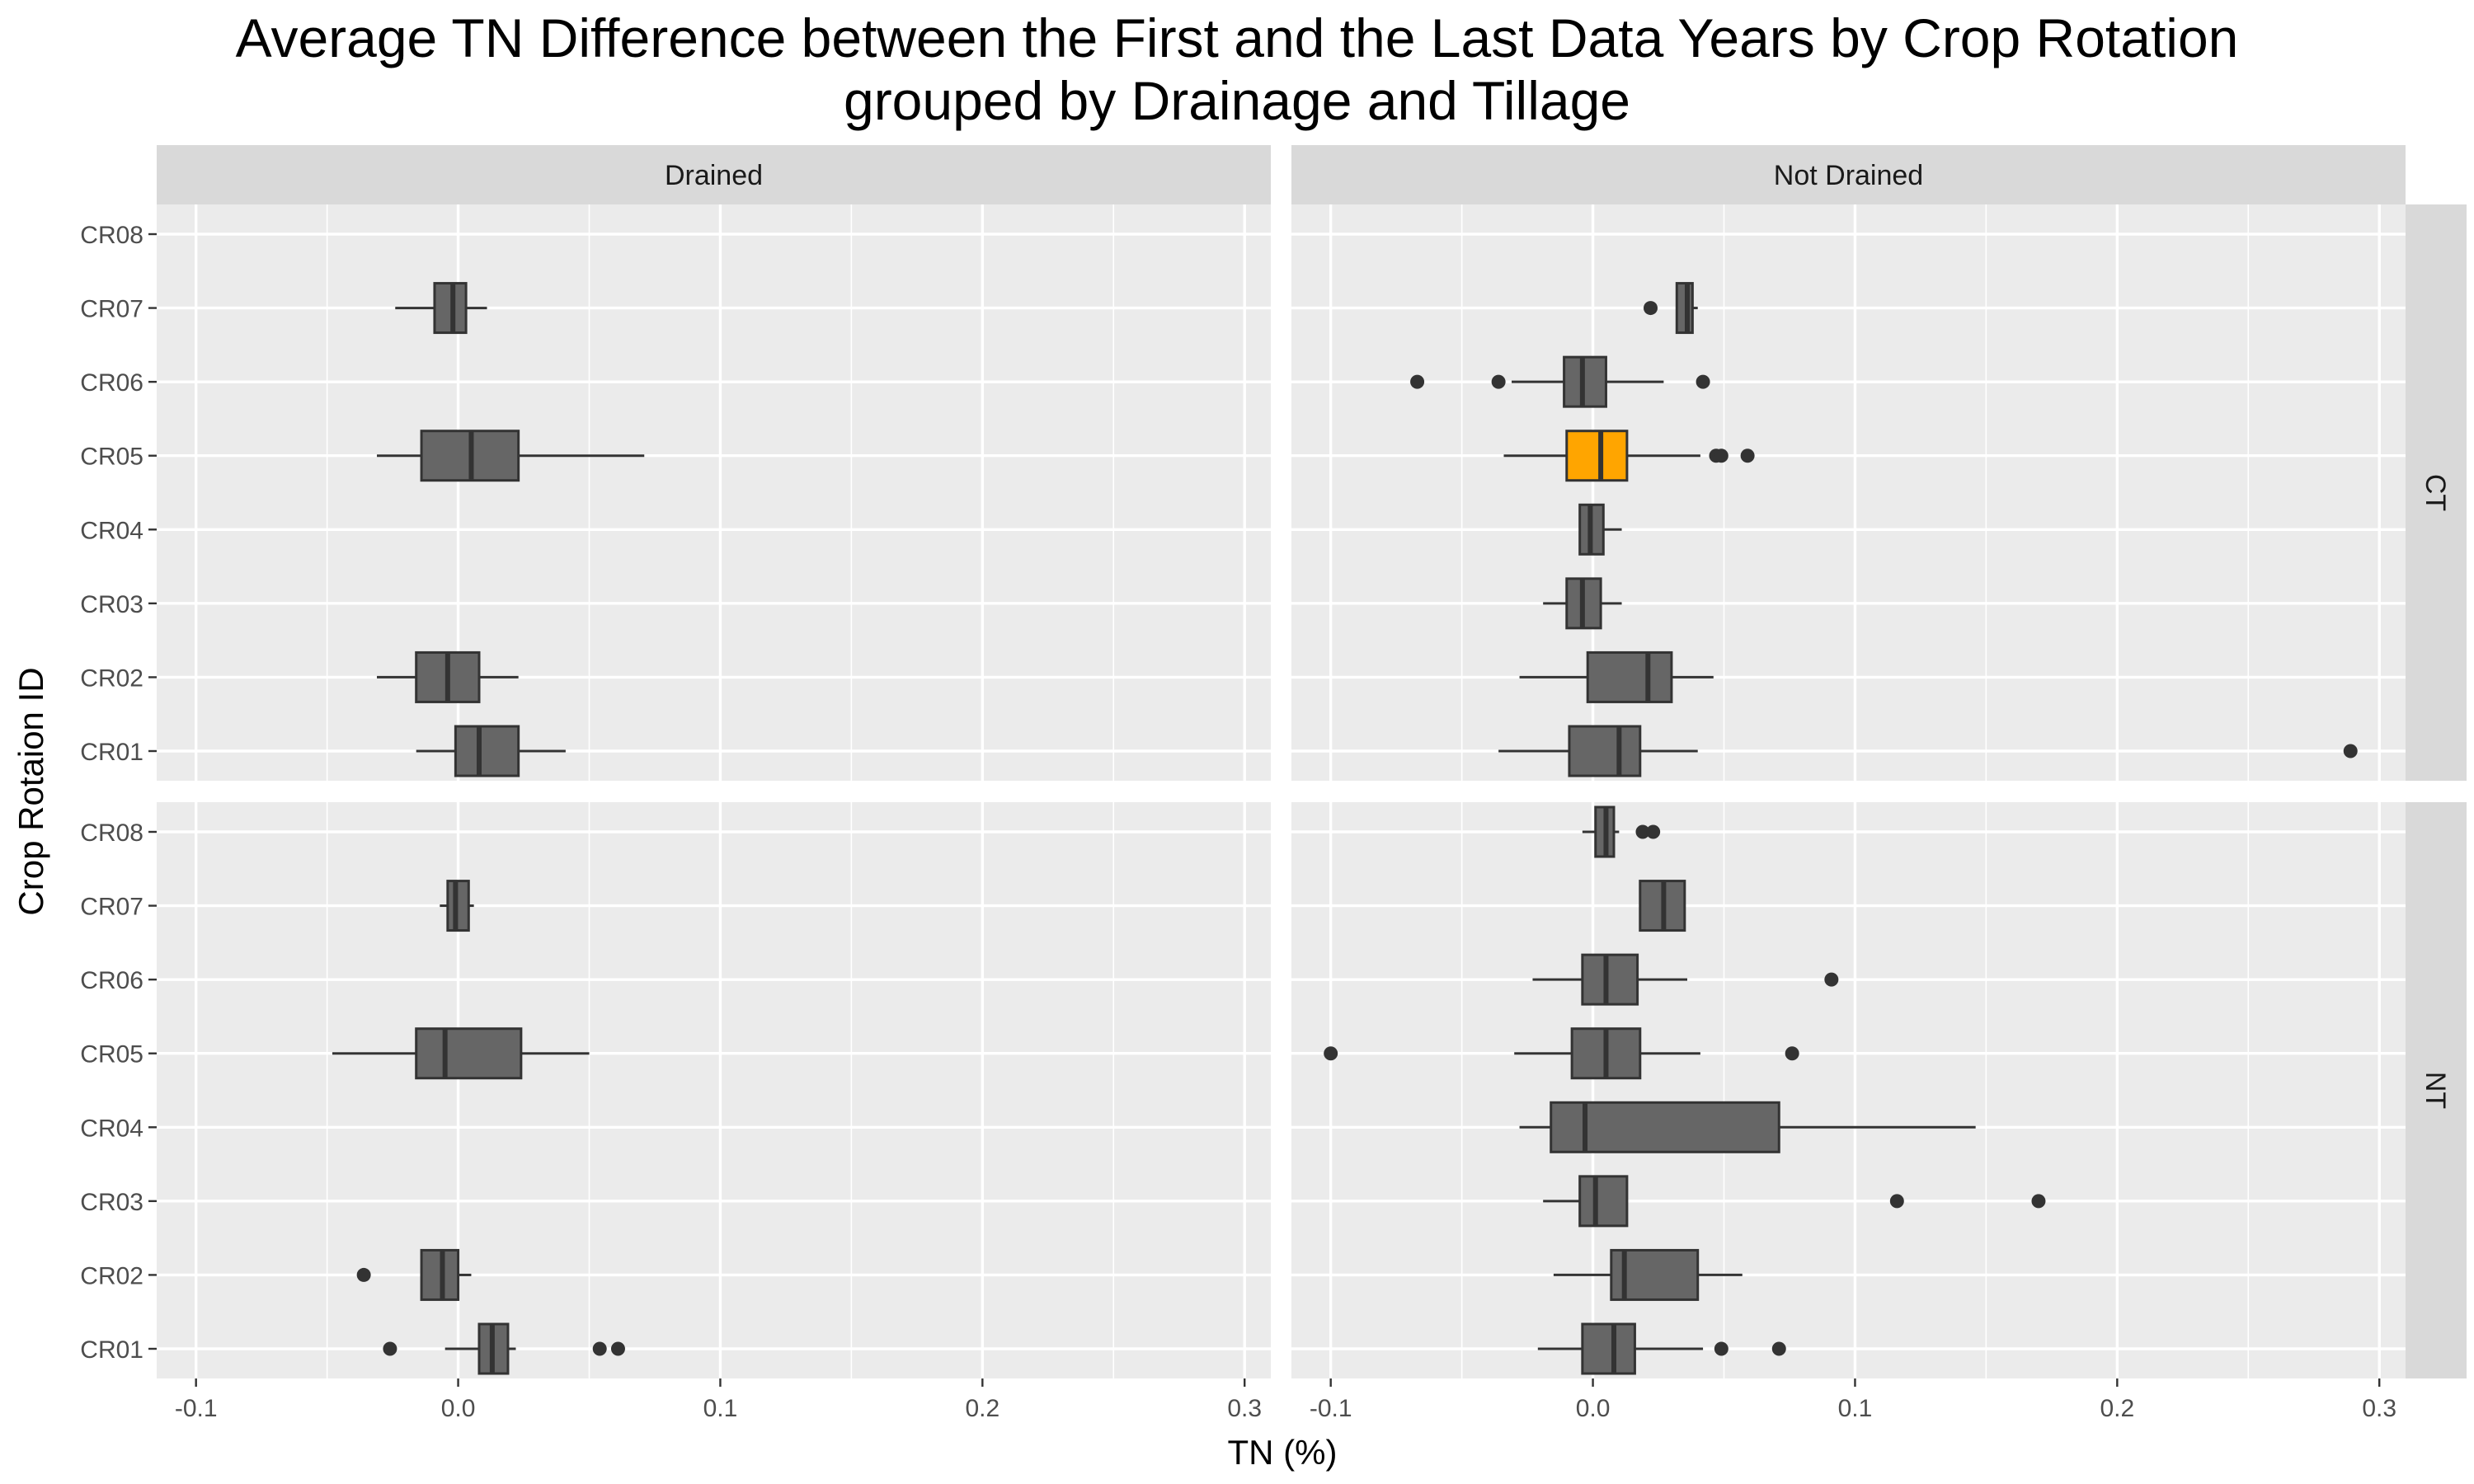  Describe the element at coordinates (1928, 751) in the screenshot. I see `box-not-drained-ct-cr01` at that location.